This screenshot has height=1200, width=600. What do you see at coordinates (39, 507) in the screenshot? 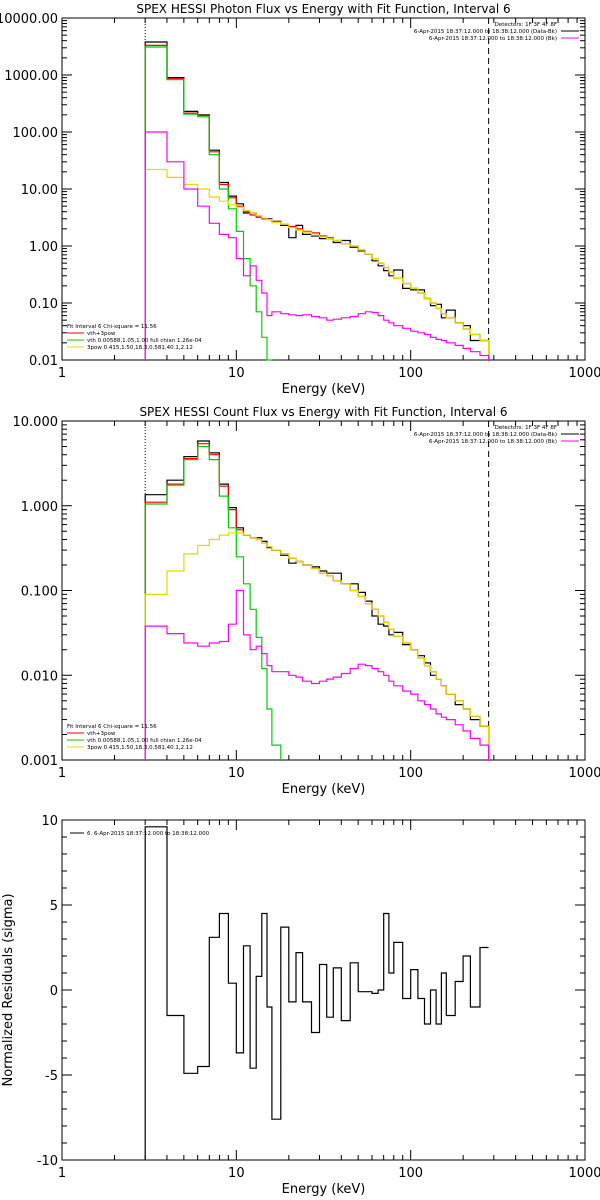
I see `y-tick-label: 1.000` at bounding box center [39, 507].